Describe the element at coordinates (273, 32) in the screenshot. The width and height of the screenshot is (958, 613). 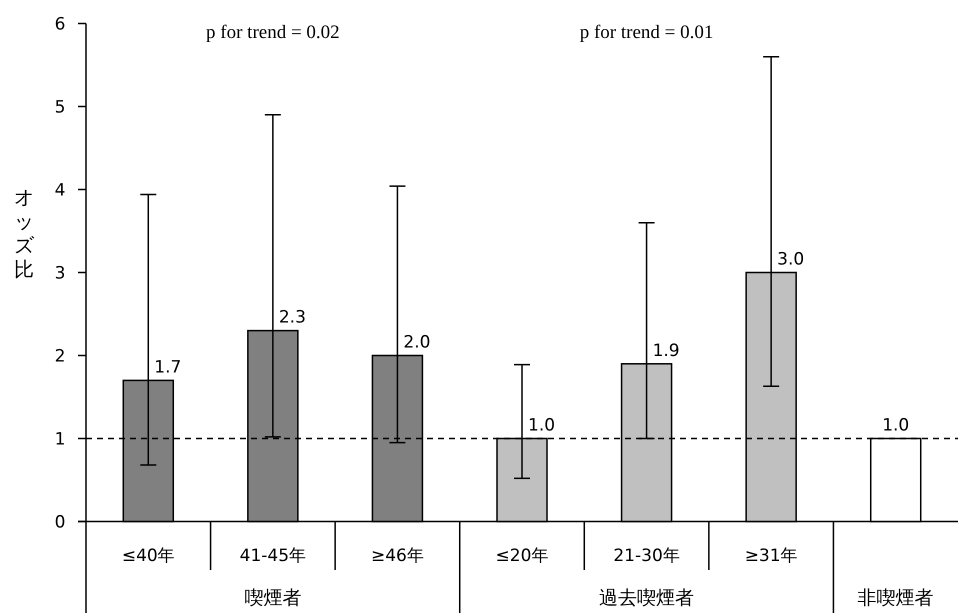
I see `annotation: p for trend = 0.02` at that location.